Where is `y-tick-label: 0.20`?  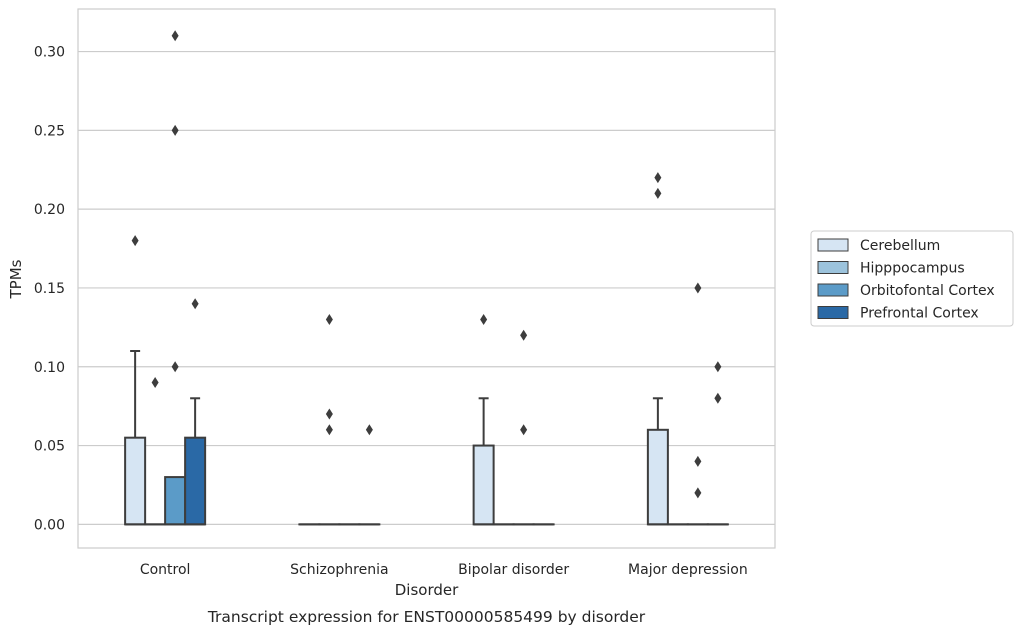
y-tick-label: 0.20 is located at coordinates (49, 210).